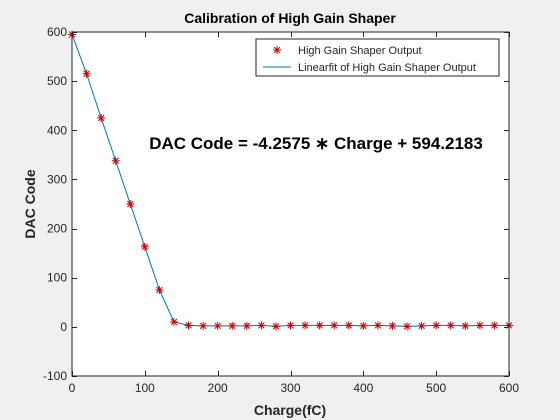 This screenshot has height=420, width=560. I want to click on x-tick-label: 600, so click(509, 388).